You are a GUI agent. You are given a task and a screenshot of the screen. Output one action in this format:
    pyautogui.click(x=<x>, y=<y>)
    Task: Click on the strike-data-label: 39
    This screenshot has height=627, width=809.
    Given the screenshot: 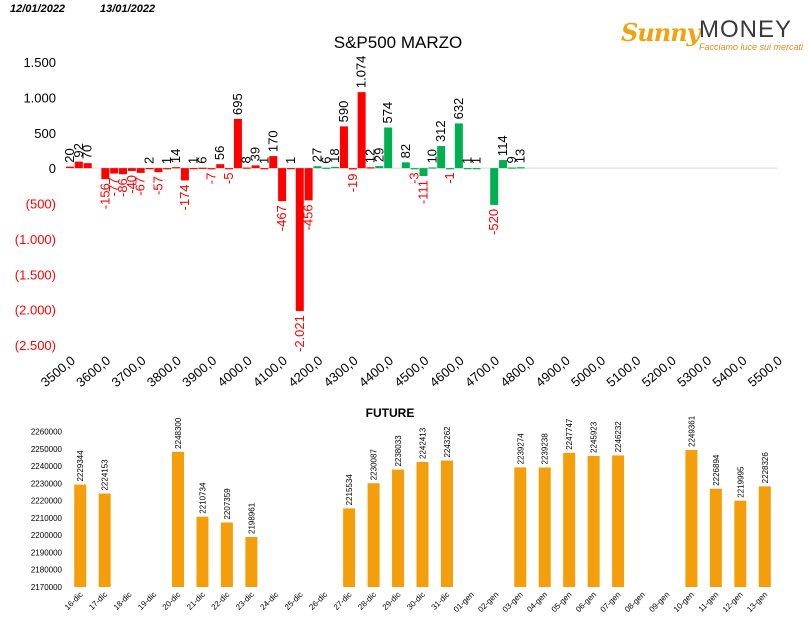 What is the action you would take?
    pyautogui.click(x=255, y=154)
    